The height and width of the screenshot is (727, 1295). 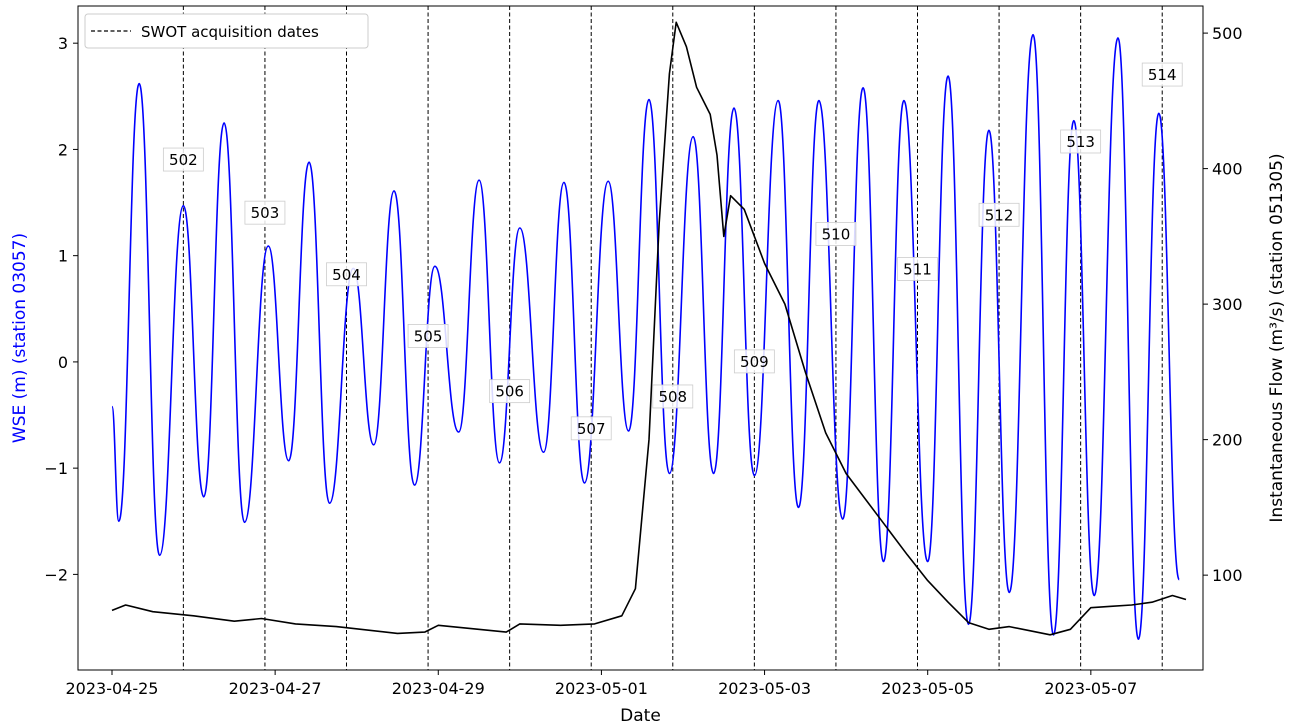 I want to click on legend: SWOT acquisition dates, so click(x=226, y=31).